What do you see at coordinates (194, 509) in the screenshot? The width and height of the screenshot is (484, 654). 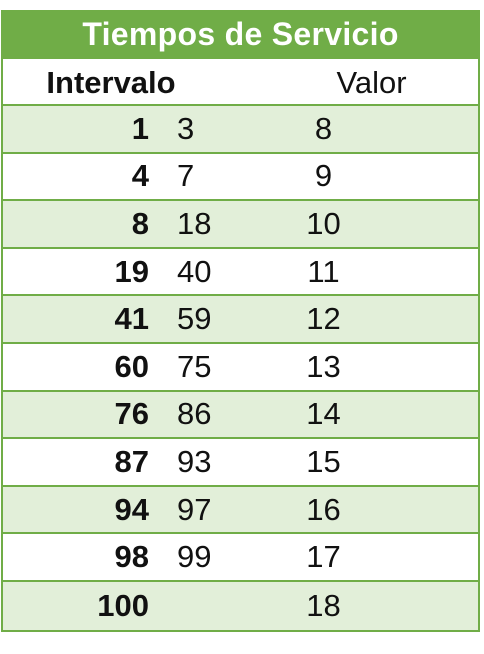 I see `interval-to: 97` at bounding box center [194, 509].